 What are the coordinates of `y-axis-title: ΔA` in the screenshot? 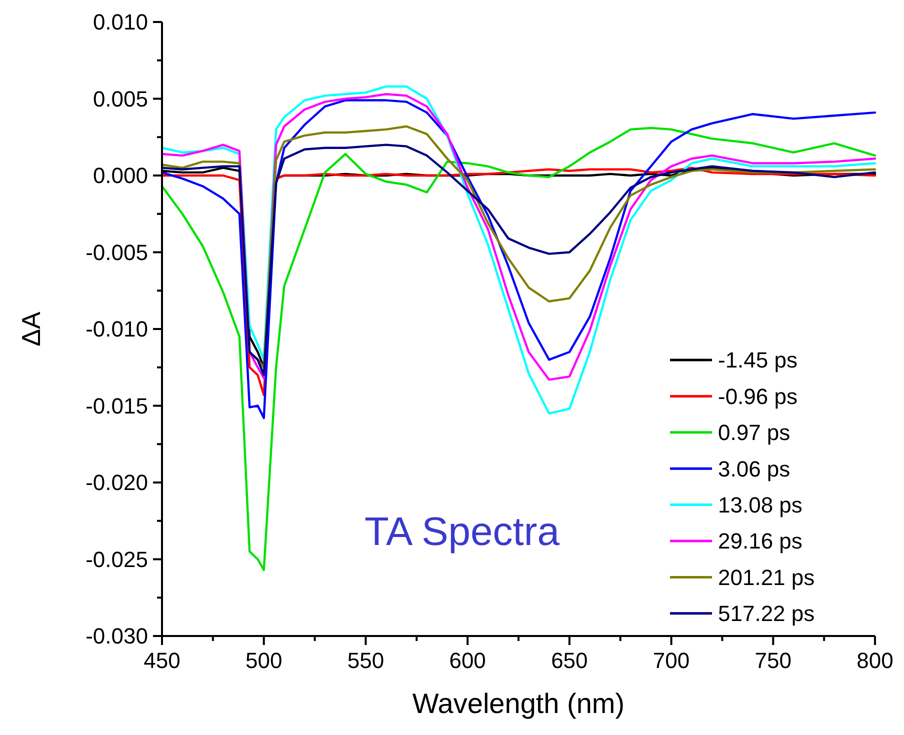 It's located at (31, 328).